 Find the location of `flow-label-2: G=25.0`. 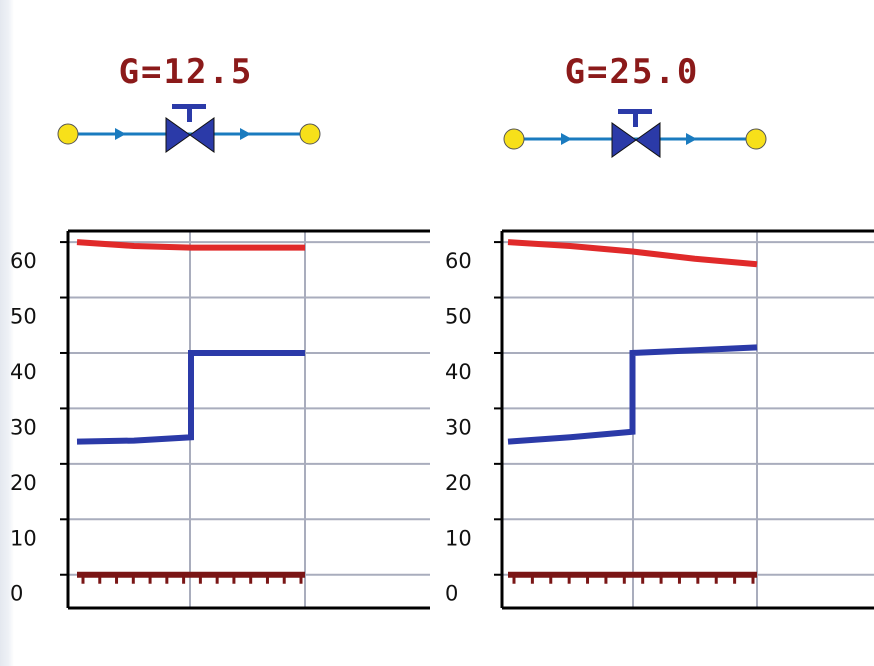

flow-label-2: G=25.0 is located at coordinates (632, 72).